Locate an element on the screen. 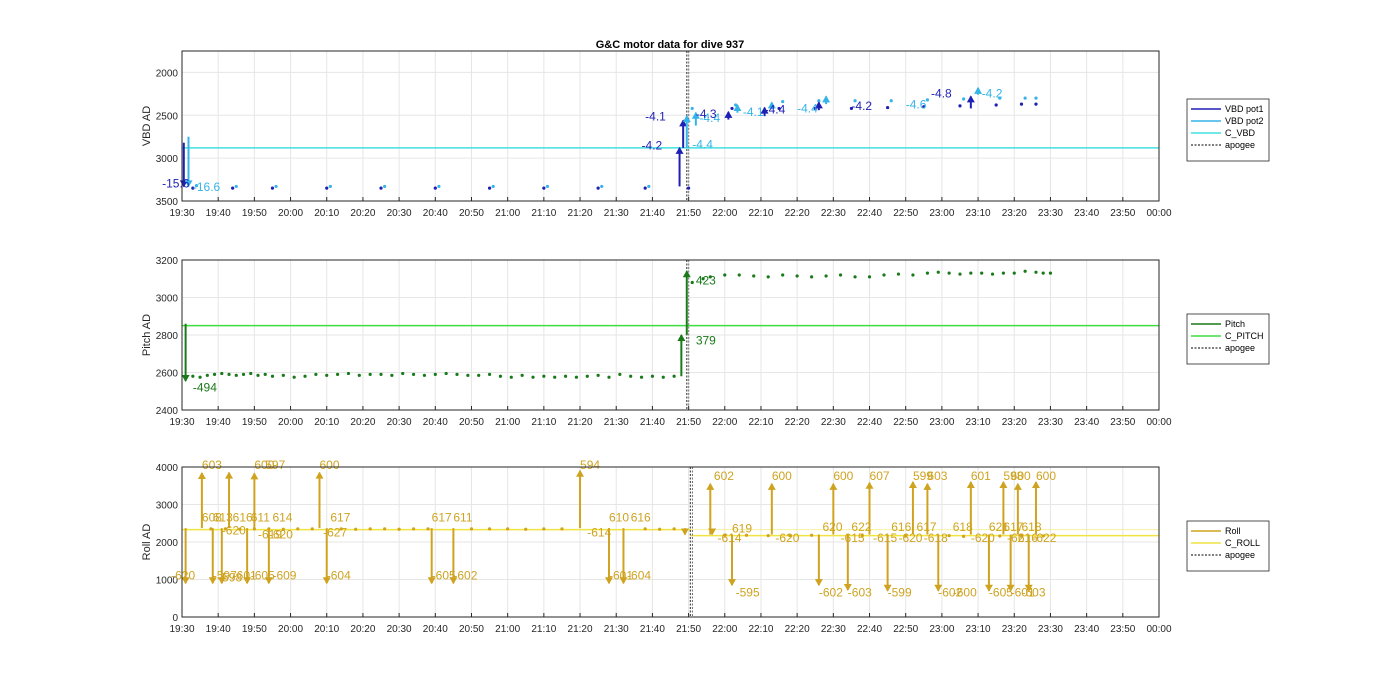 Image resolution: width=1400 pixels, height=693 pixels. x-tick-label: 22:10 is located at coordinates (760, 629).